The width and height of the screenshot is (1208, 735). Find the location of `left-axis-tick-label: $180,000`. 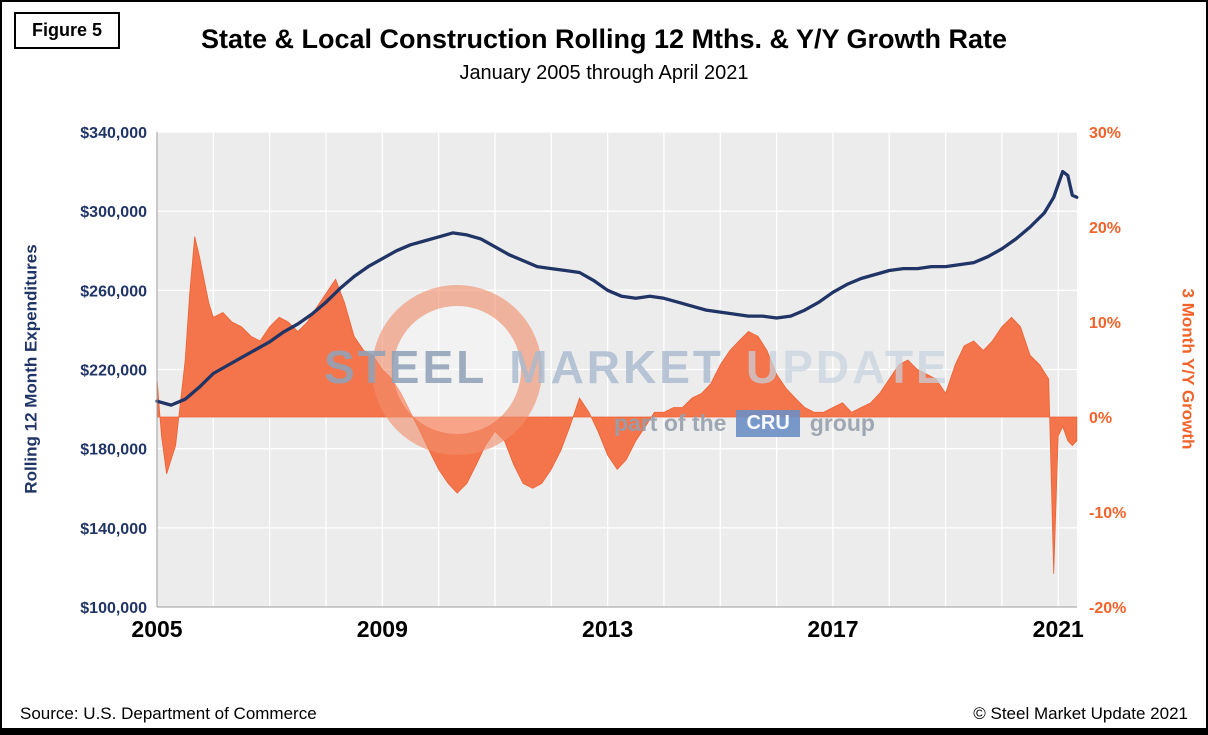

left-axis-tick-label: $180,000 is located at coordinates (113, 450).